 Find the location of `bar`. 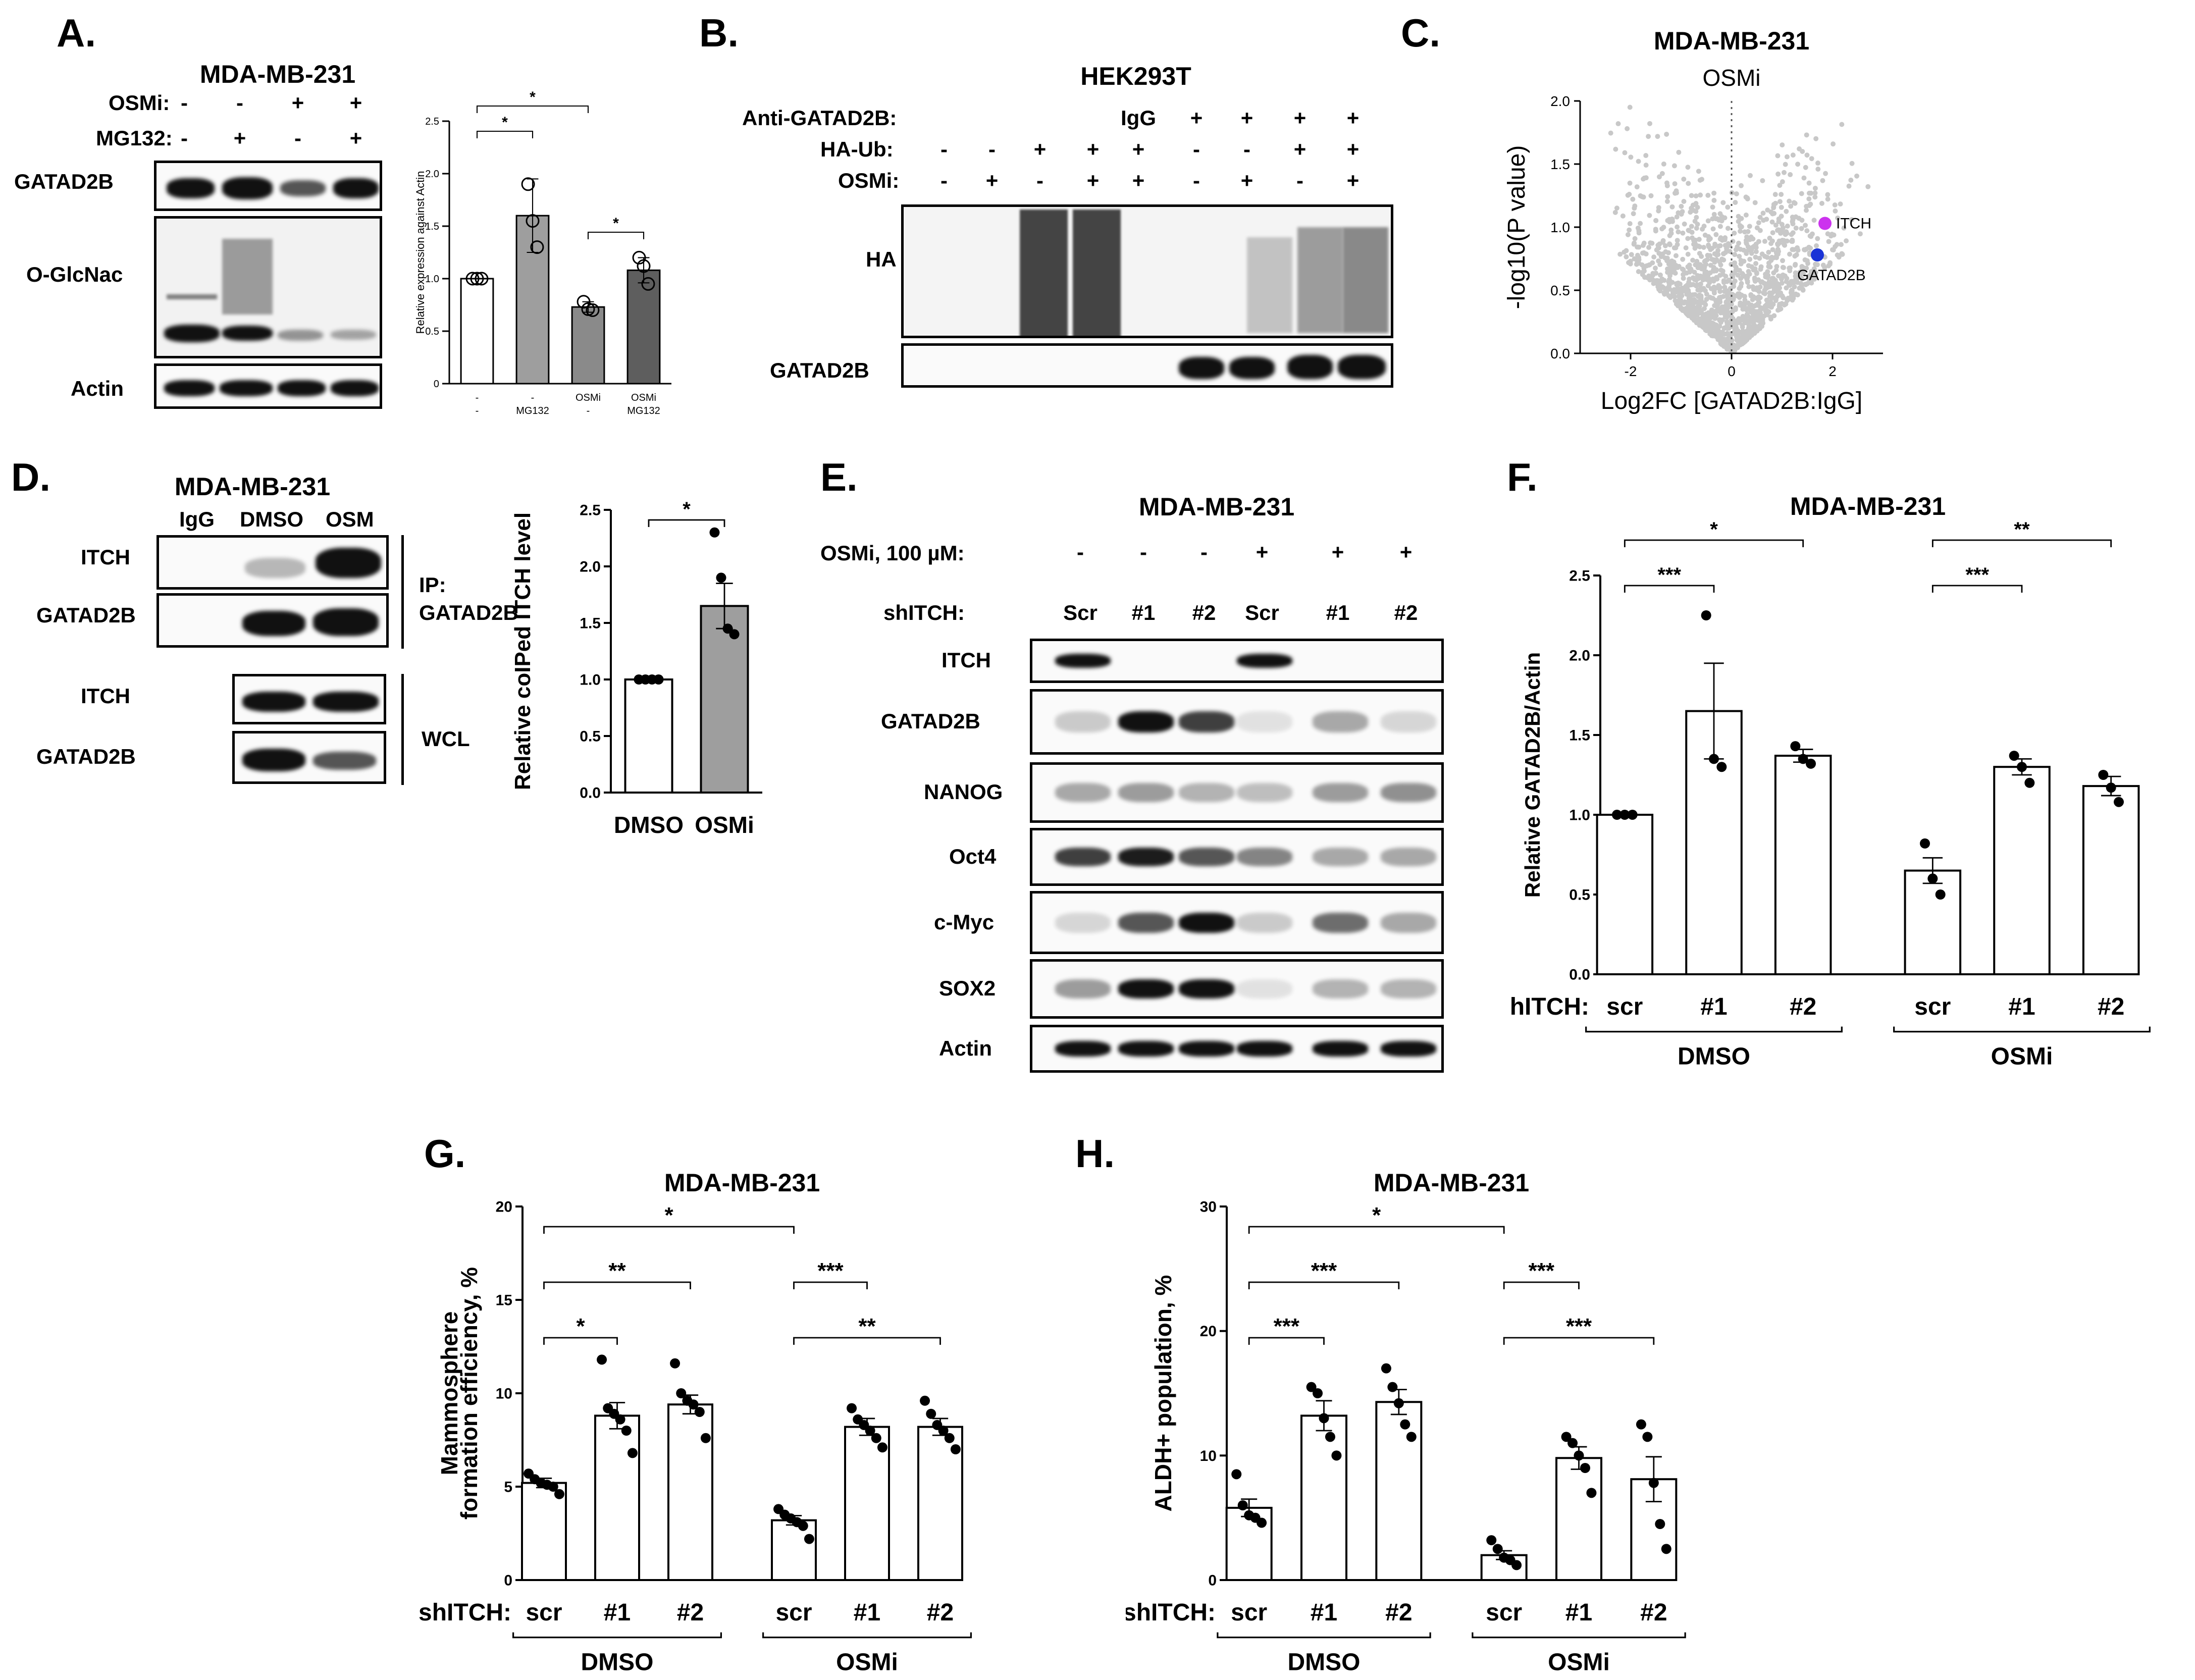

bar is located at coordinates (725, 699).